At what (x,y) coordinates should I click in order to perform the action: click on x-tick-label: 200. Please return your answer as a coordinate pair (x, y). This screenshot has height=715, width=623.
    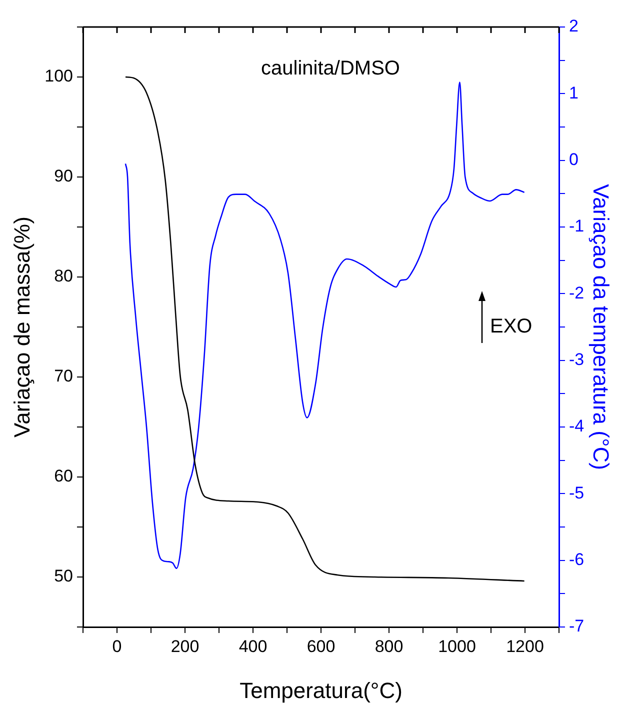
    Looking at the image, I should click on (185, 646).